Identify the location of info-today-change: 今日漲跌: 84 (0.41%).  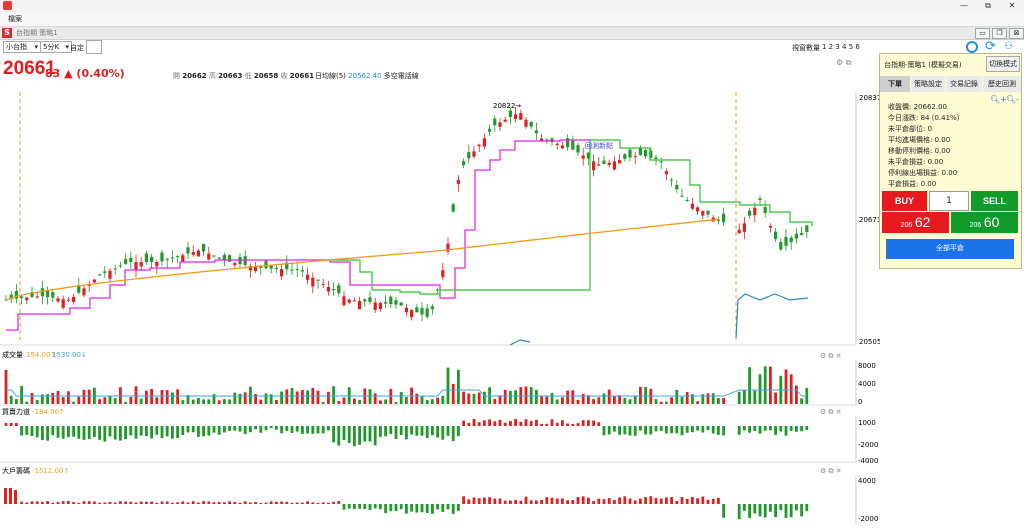
(924, 118).